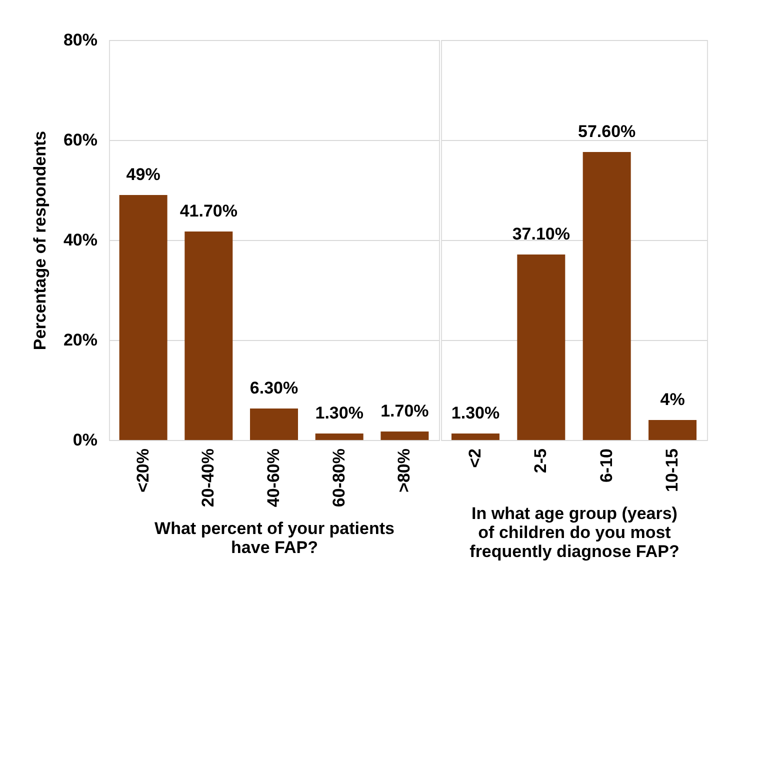 The width and height of the screenshot is (769, 780). Describe the element at coordinates (274, 538) in the screenshot. I see `x-axis-title: What percent of your patients have FAP?` at that location.